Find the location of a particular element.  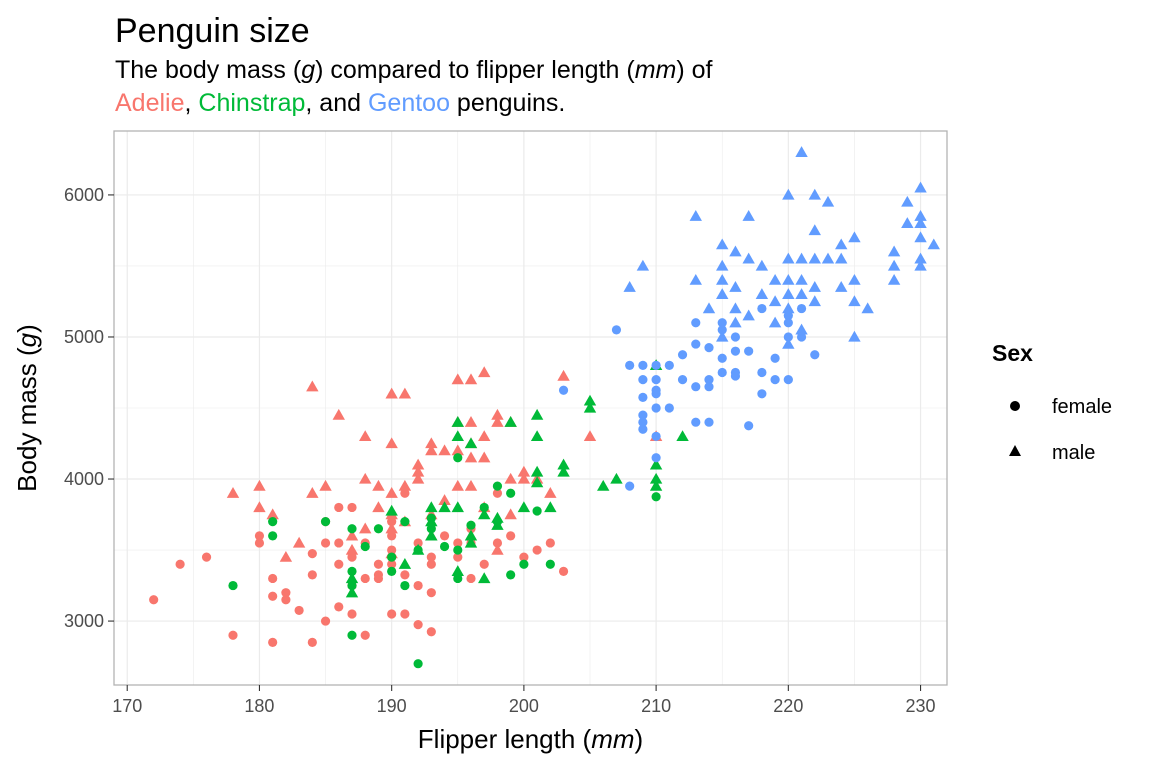

chart-title: Penguin size is located at coordinates (212, 31).